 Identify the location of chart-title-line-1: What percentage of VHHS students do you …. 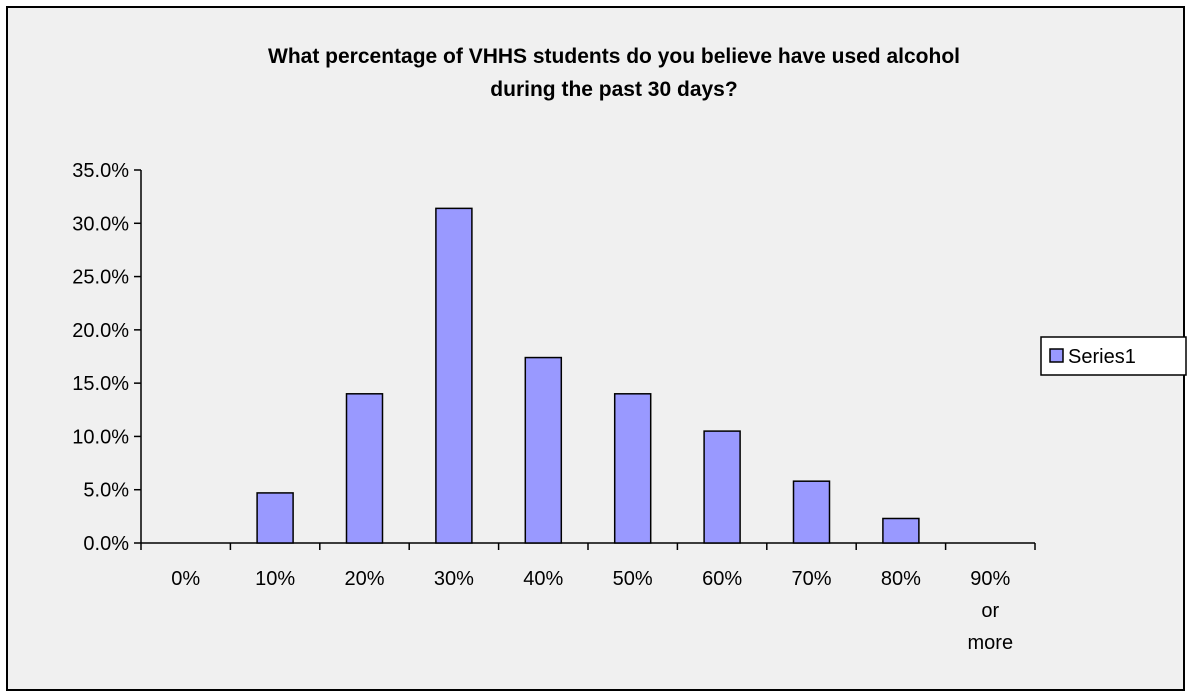
(614, 56).